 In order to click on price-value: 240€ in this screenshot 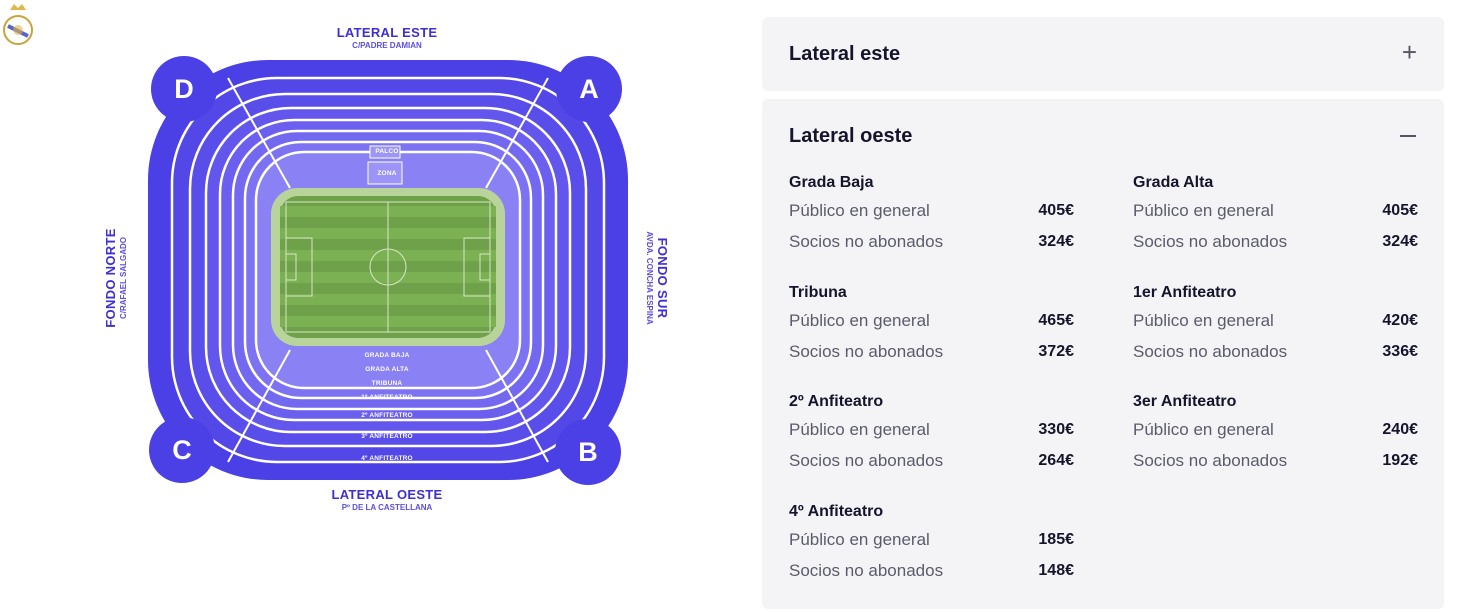, I will do `click(1400, 429)`.